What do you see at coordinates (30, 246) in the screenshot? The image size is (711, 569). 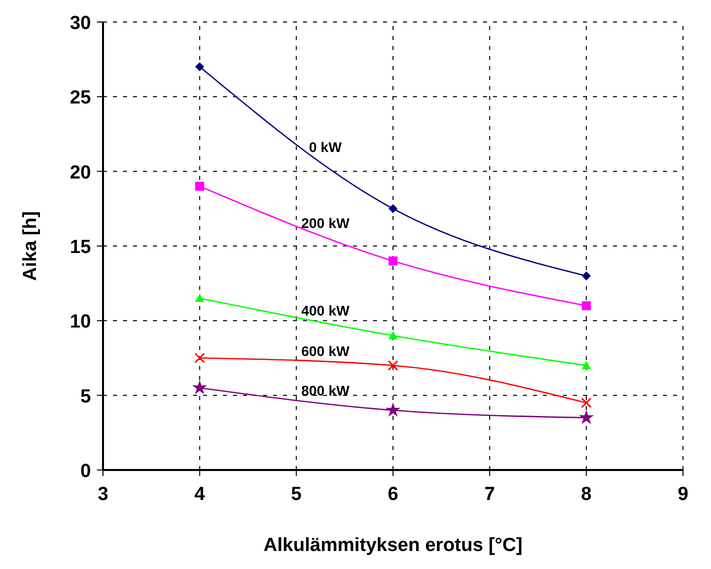 I see `y-axis-title: Aika [h]` at bounding box center [30, 246].